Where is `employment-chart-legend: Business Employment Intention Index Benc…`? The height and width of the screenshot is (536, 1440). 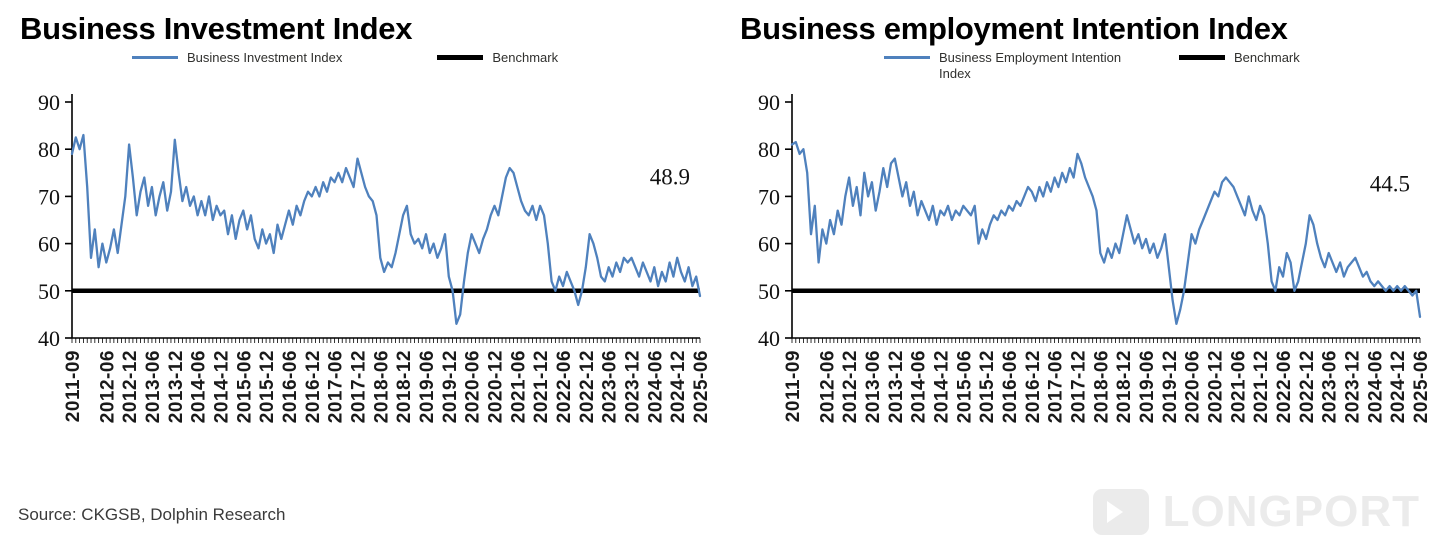
employment-chart-legend: Business Employment Intention Index Benc… is located at coordinates (1087, 68).